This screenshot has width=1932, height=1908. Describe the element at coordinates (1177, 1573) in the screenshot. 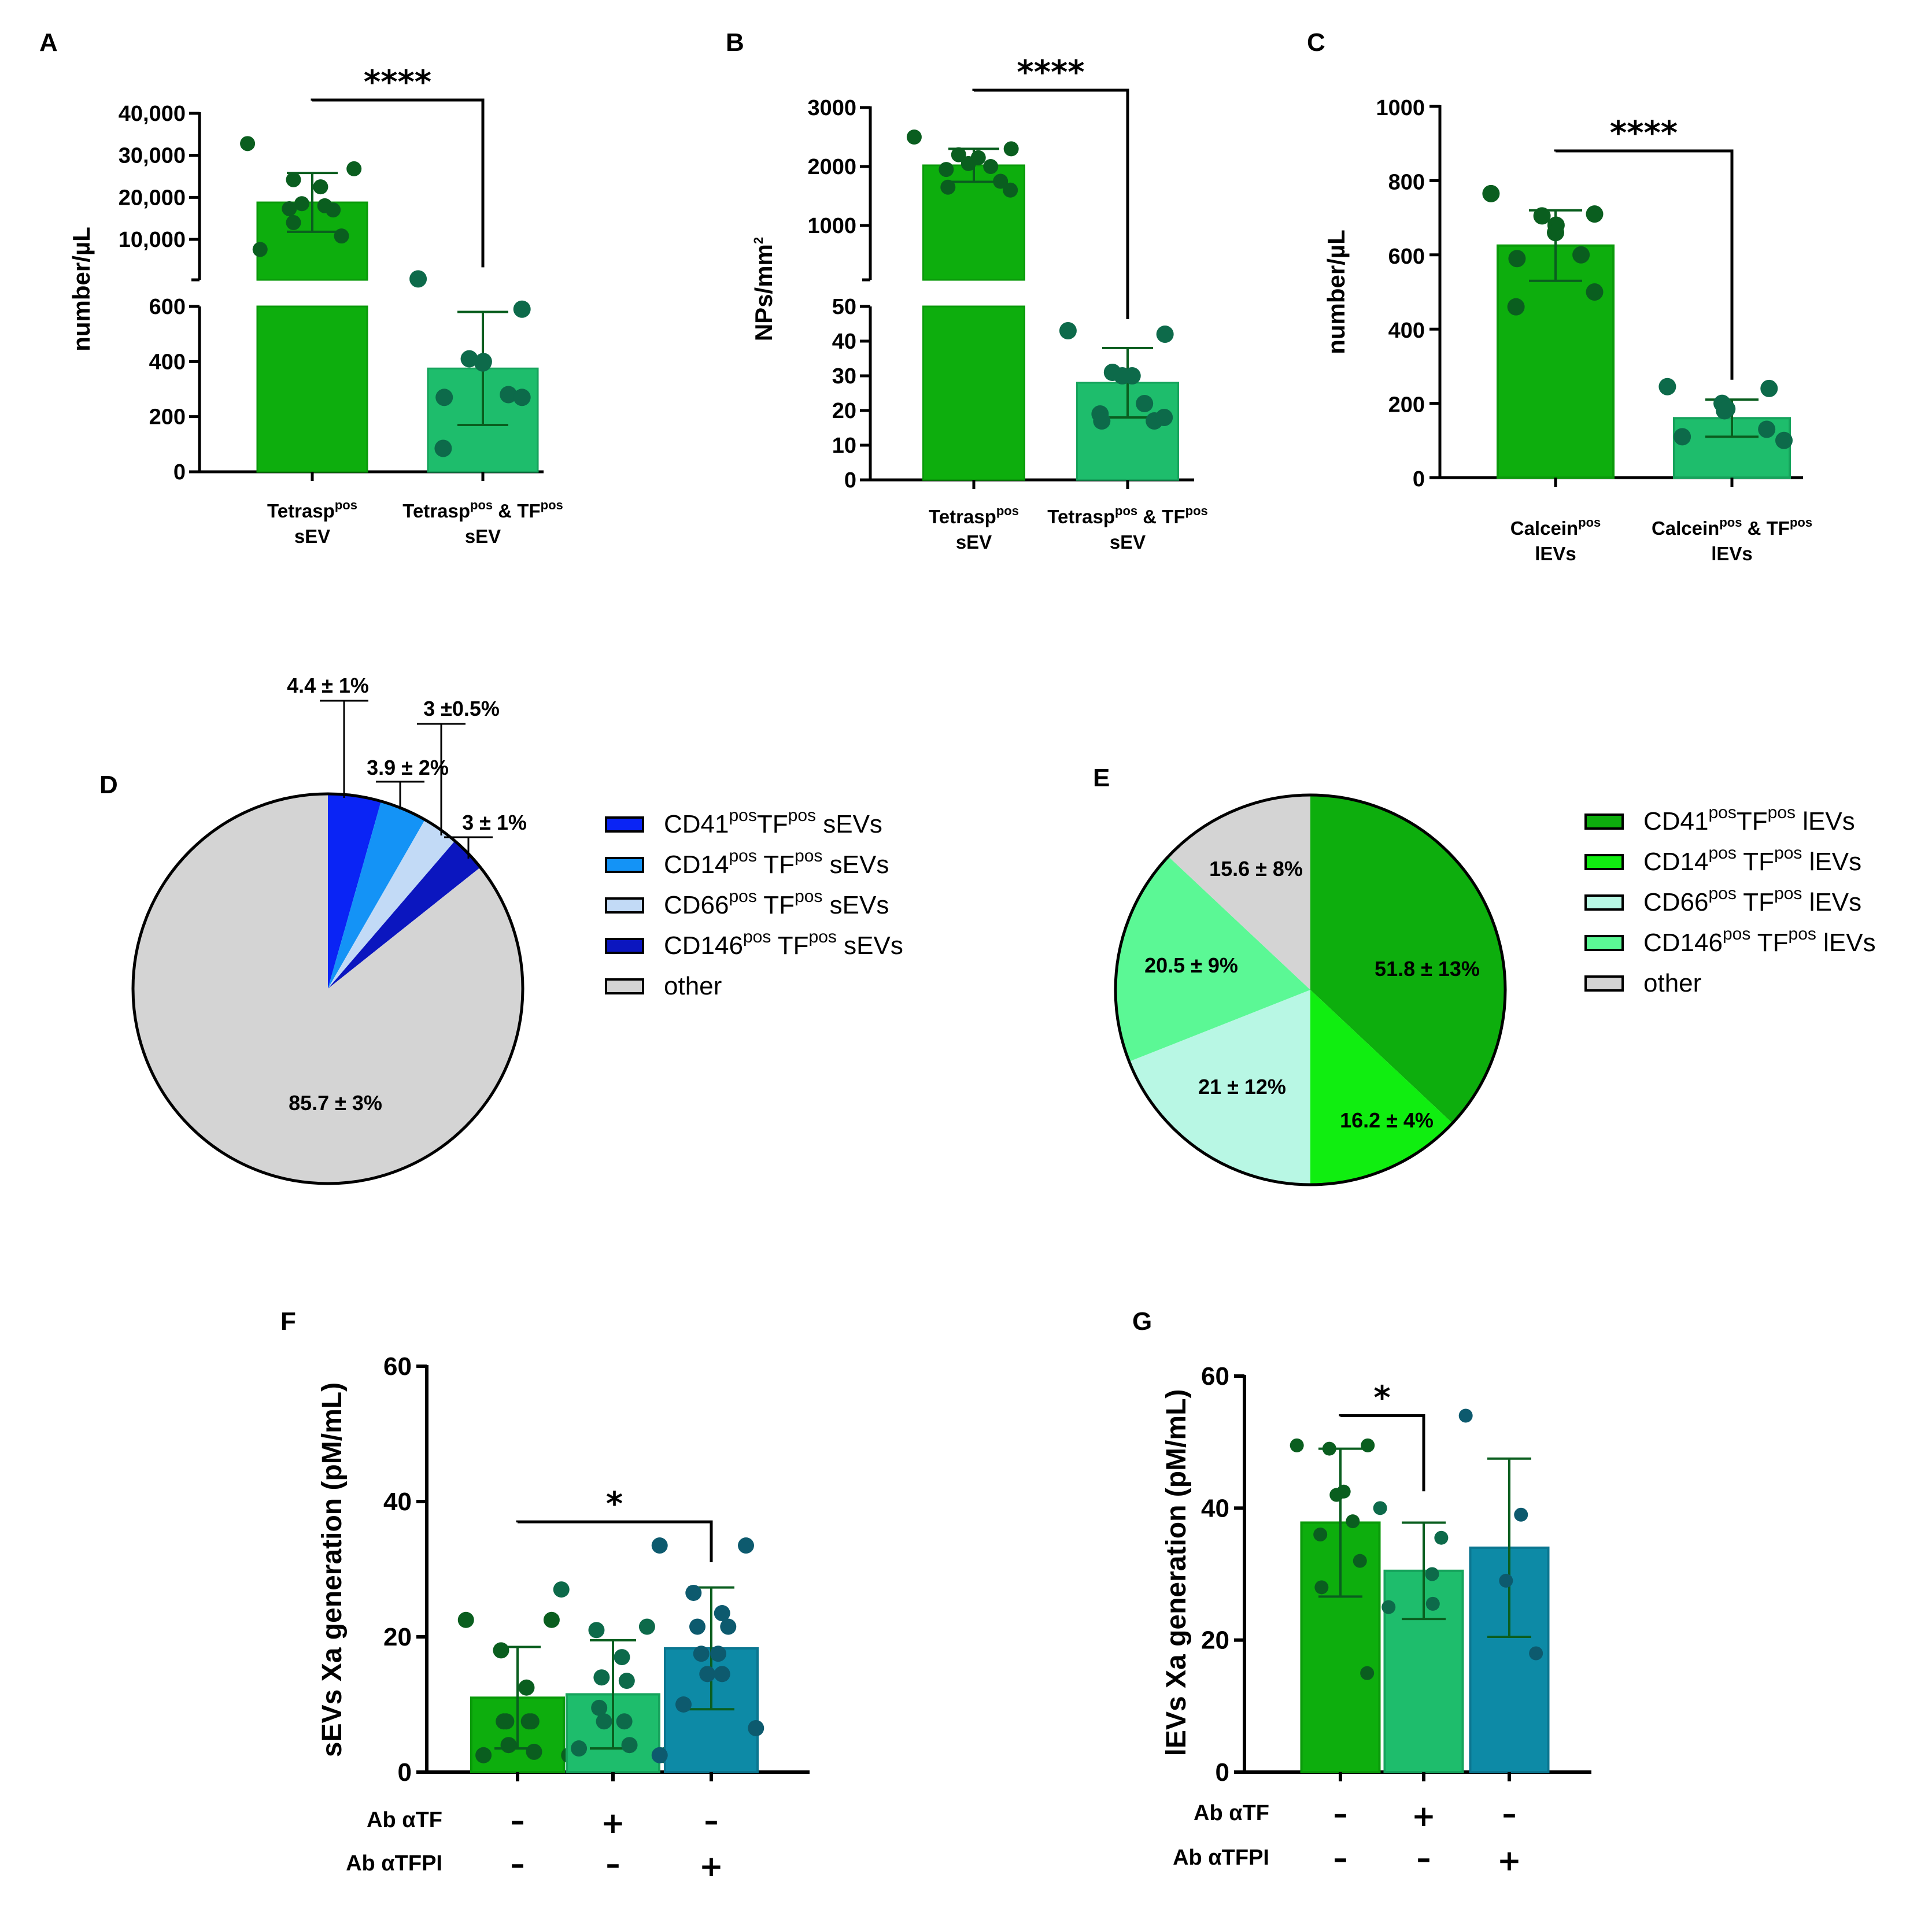

I see `y-axis-label: lEVs Xa generation (pM/mL)` at that location.